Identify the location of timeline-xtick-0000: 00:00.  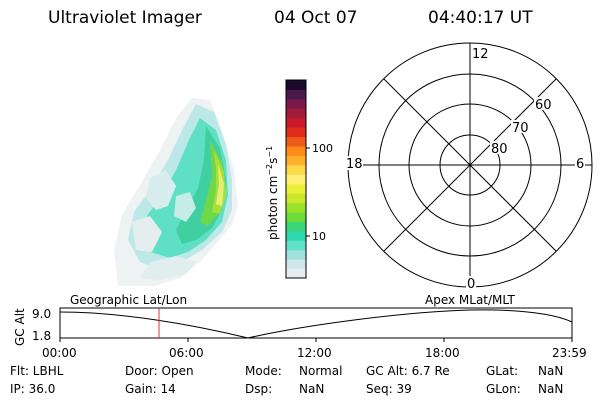
(59, 353).